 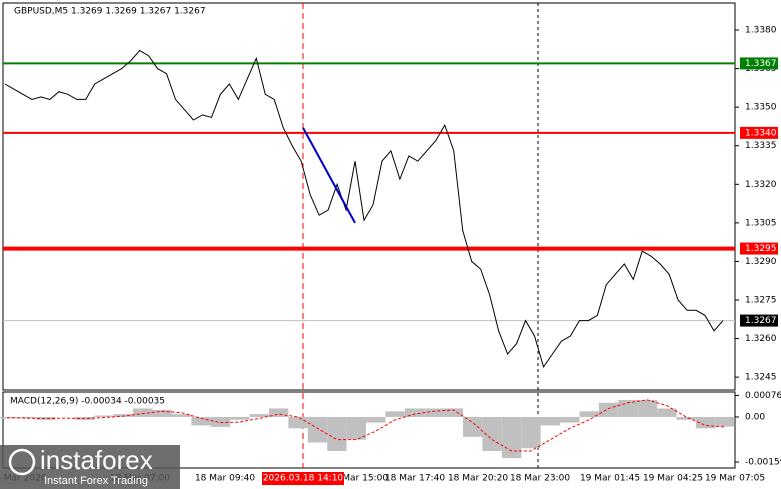 What do you see at coordinates (761, 223) in the screenshot?
I see `y-tick-label: 1.3305` at bounding box center [761, 223].